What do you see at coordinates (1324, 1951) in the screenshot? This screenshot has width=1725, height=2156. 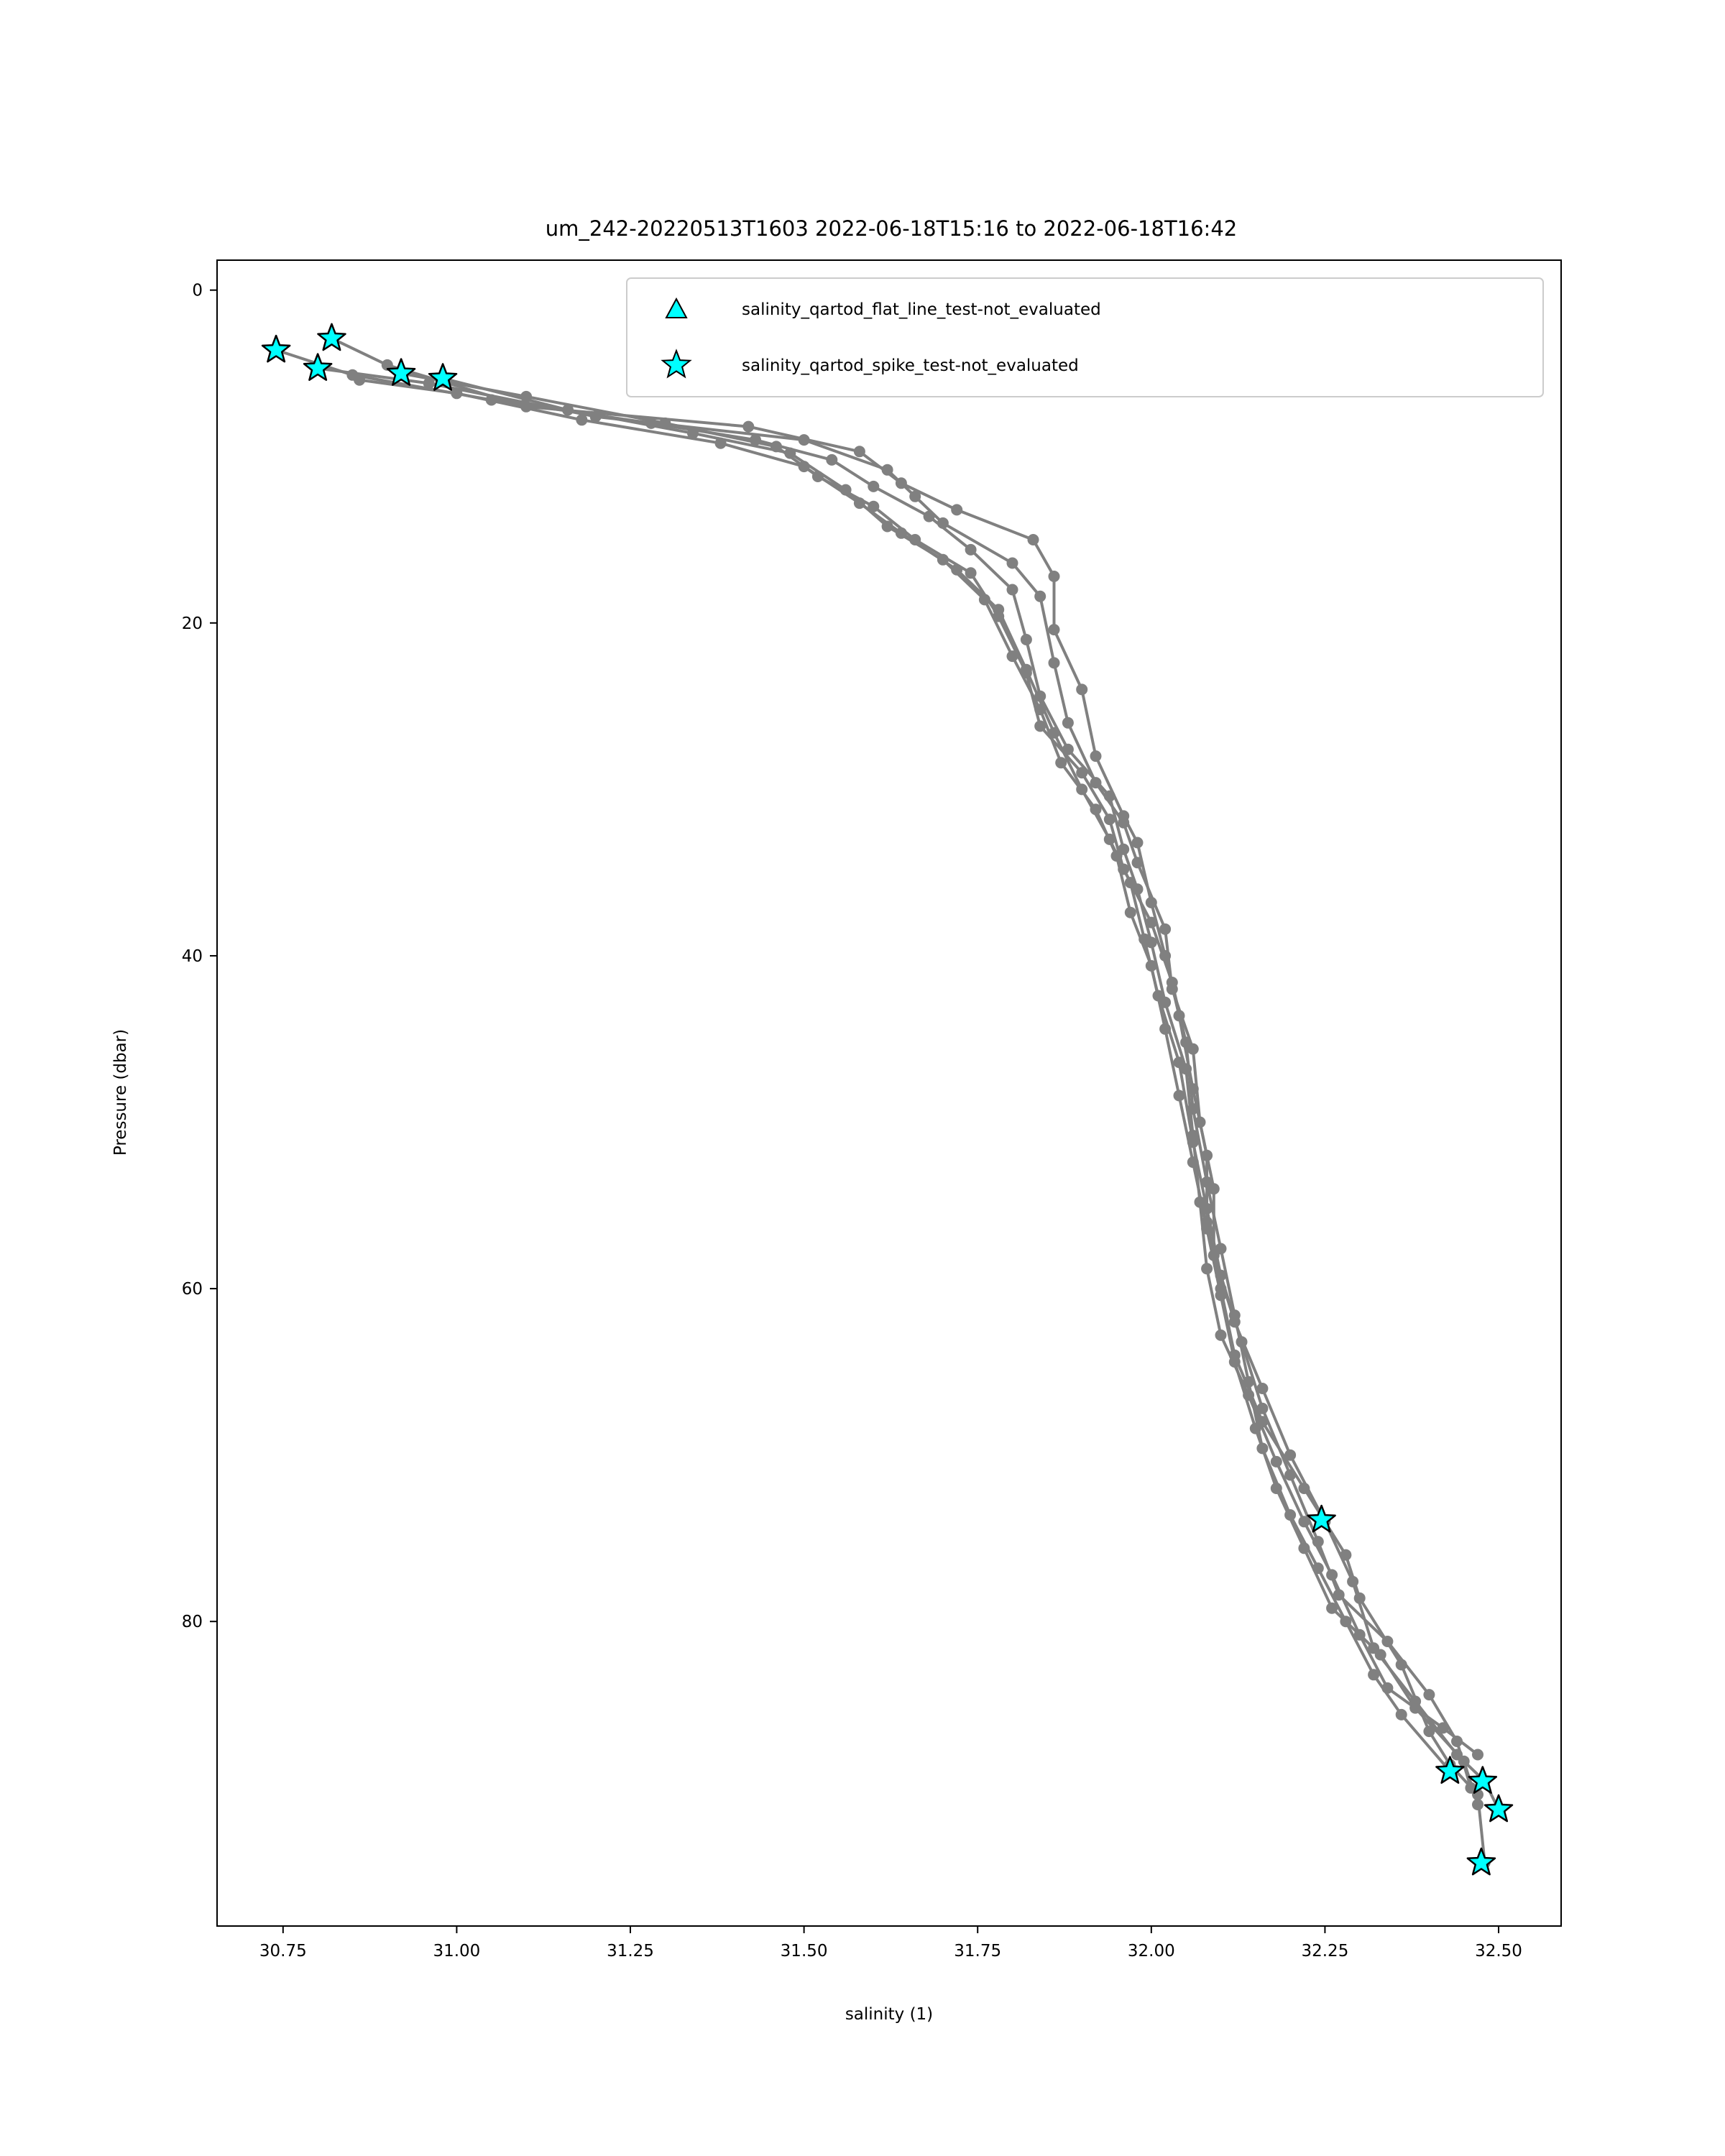 I see `x-tick-label: 32.25` at bounding box center [1324, 1951].